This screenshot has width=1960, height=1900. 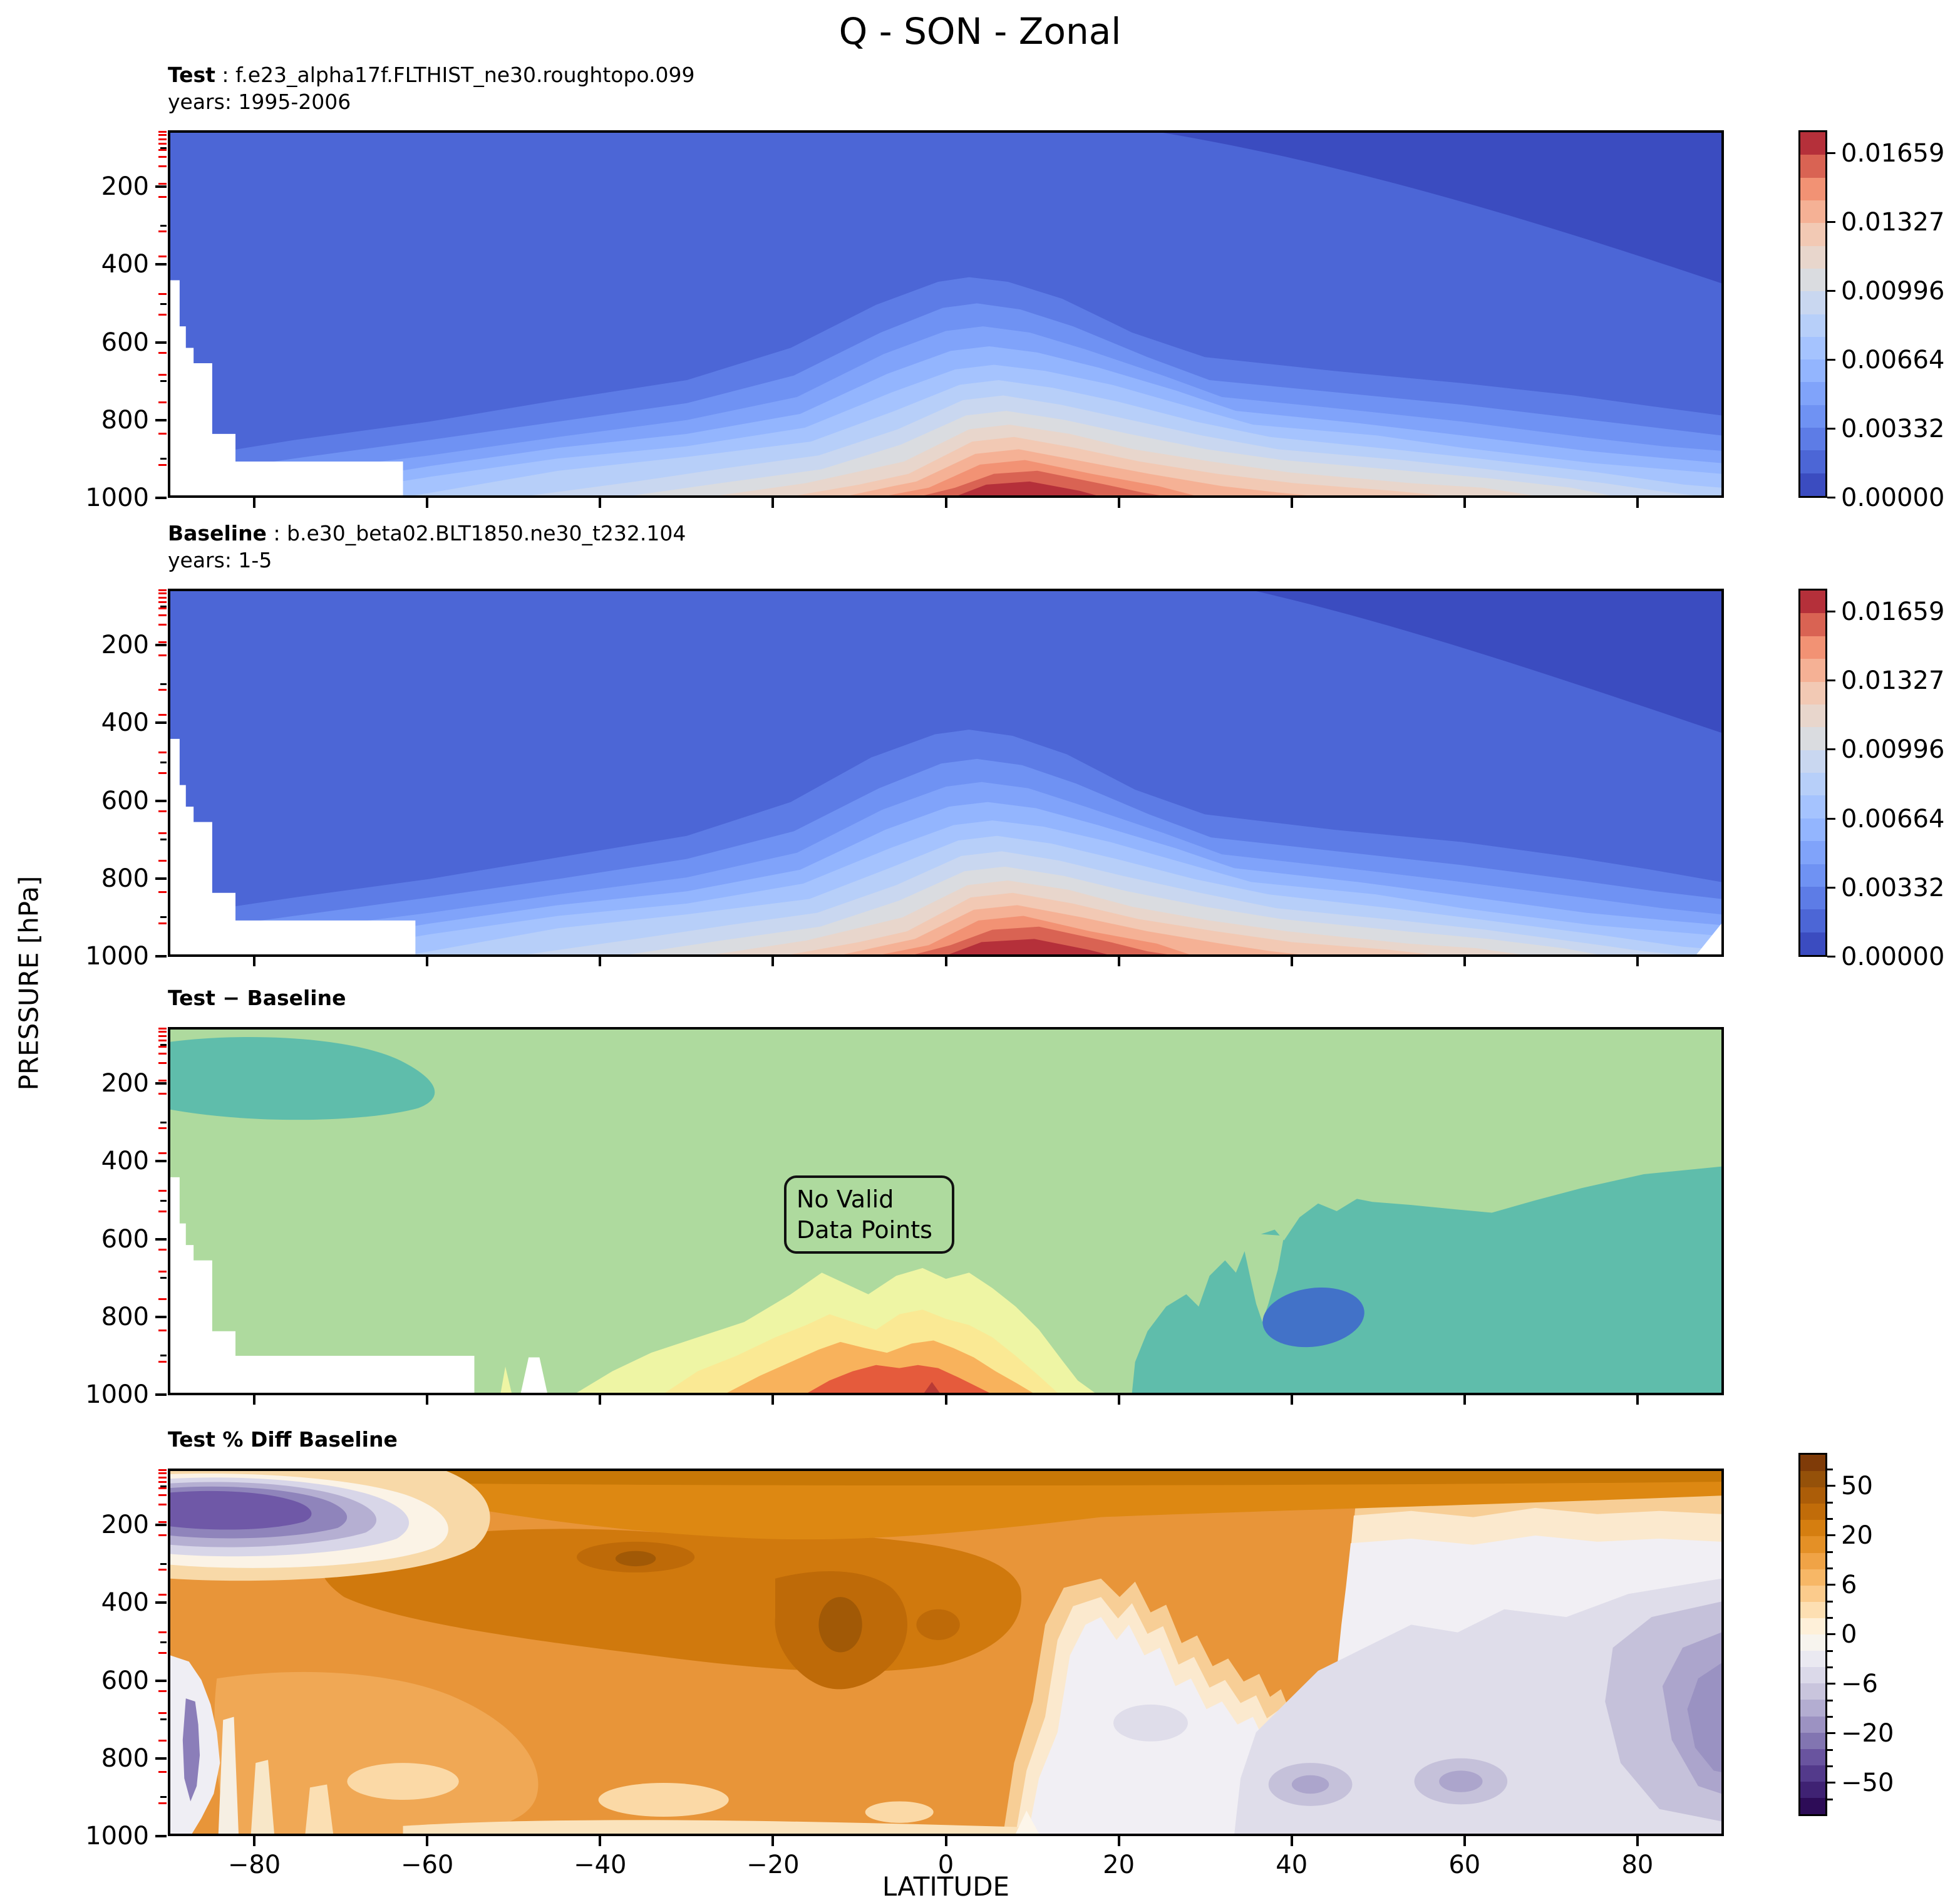 I want to click on colorbar-pct-diff, so click(x=1812, y=1634).